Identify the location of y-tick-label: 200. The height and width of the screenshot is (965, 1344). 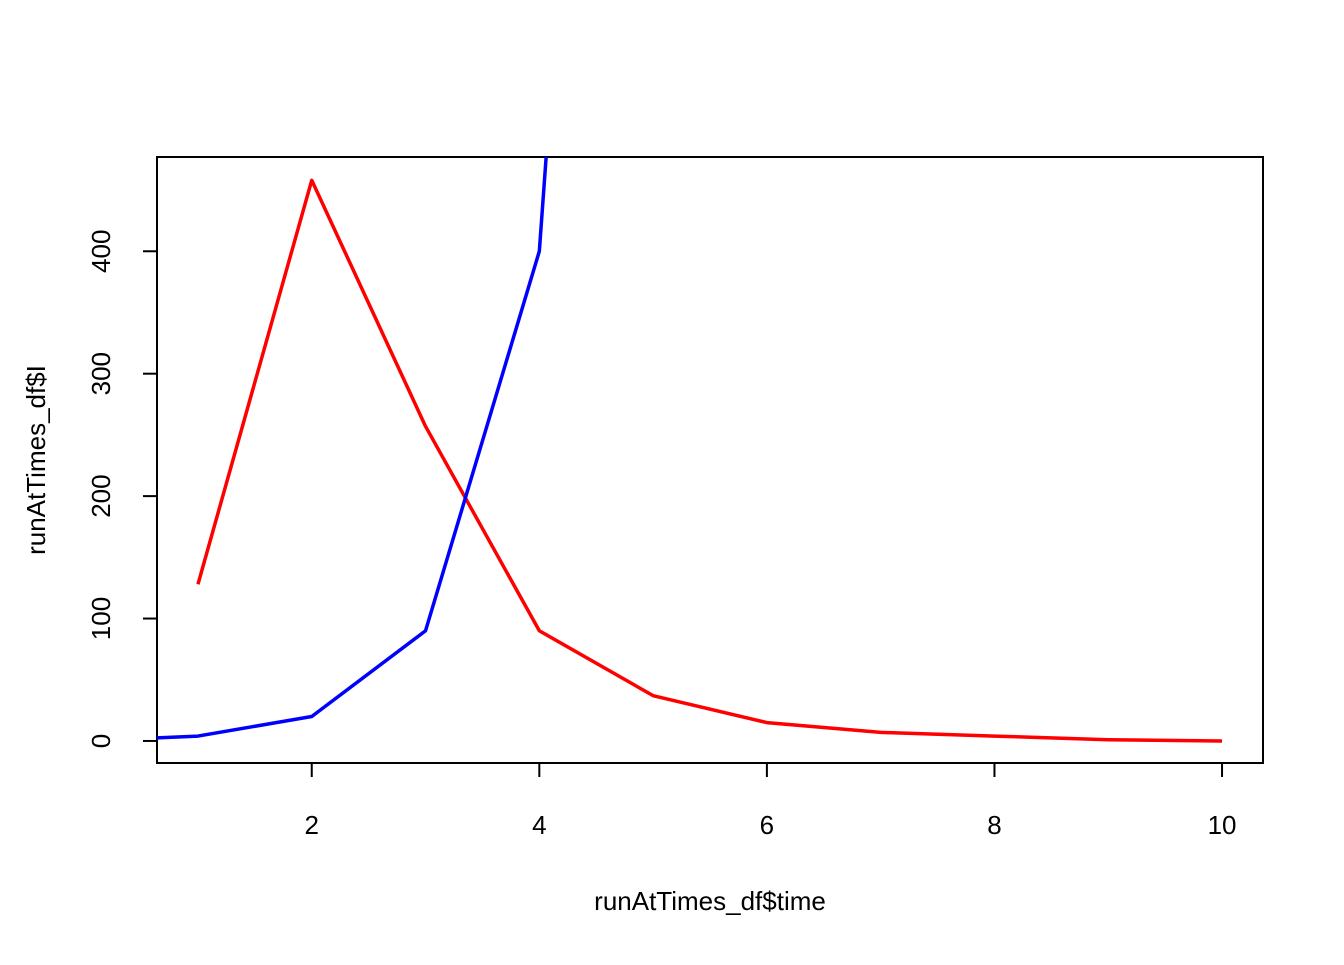
(101, 495).